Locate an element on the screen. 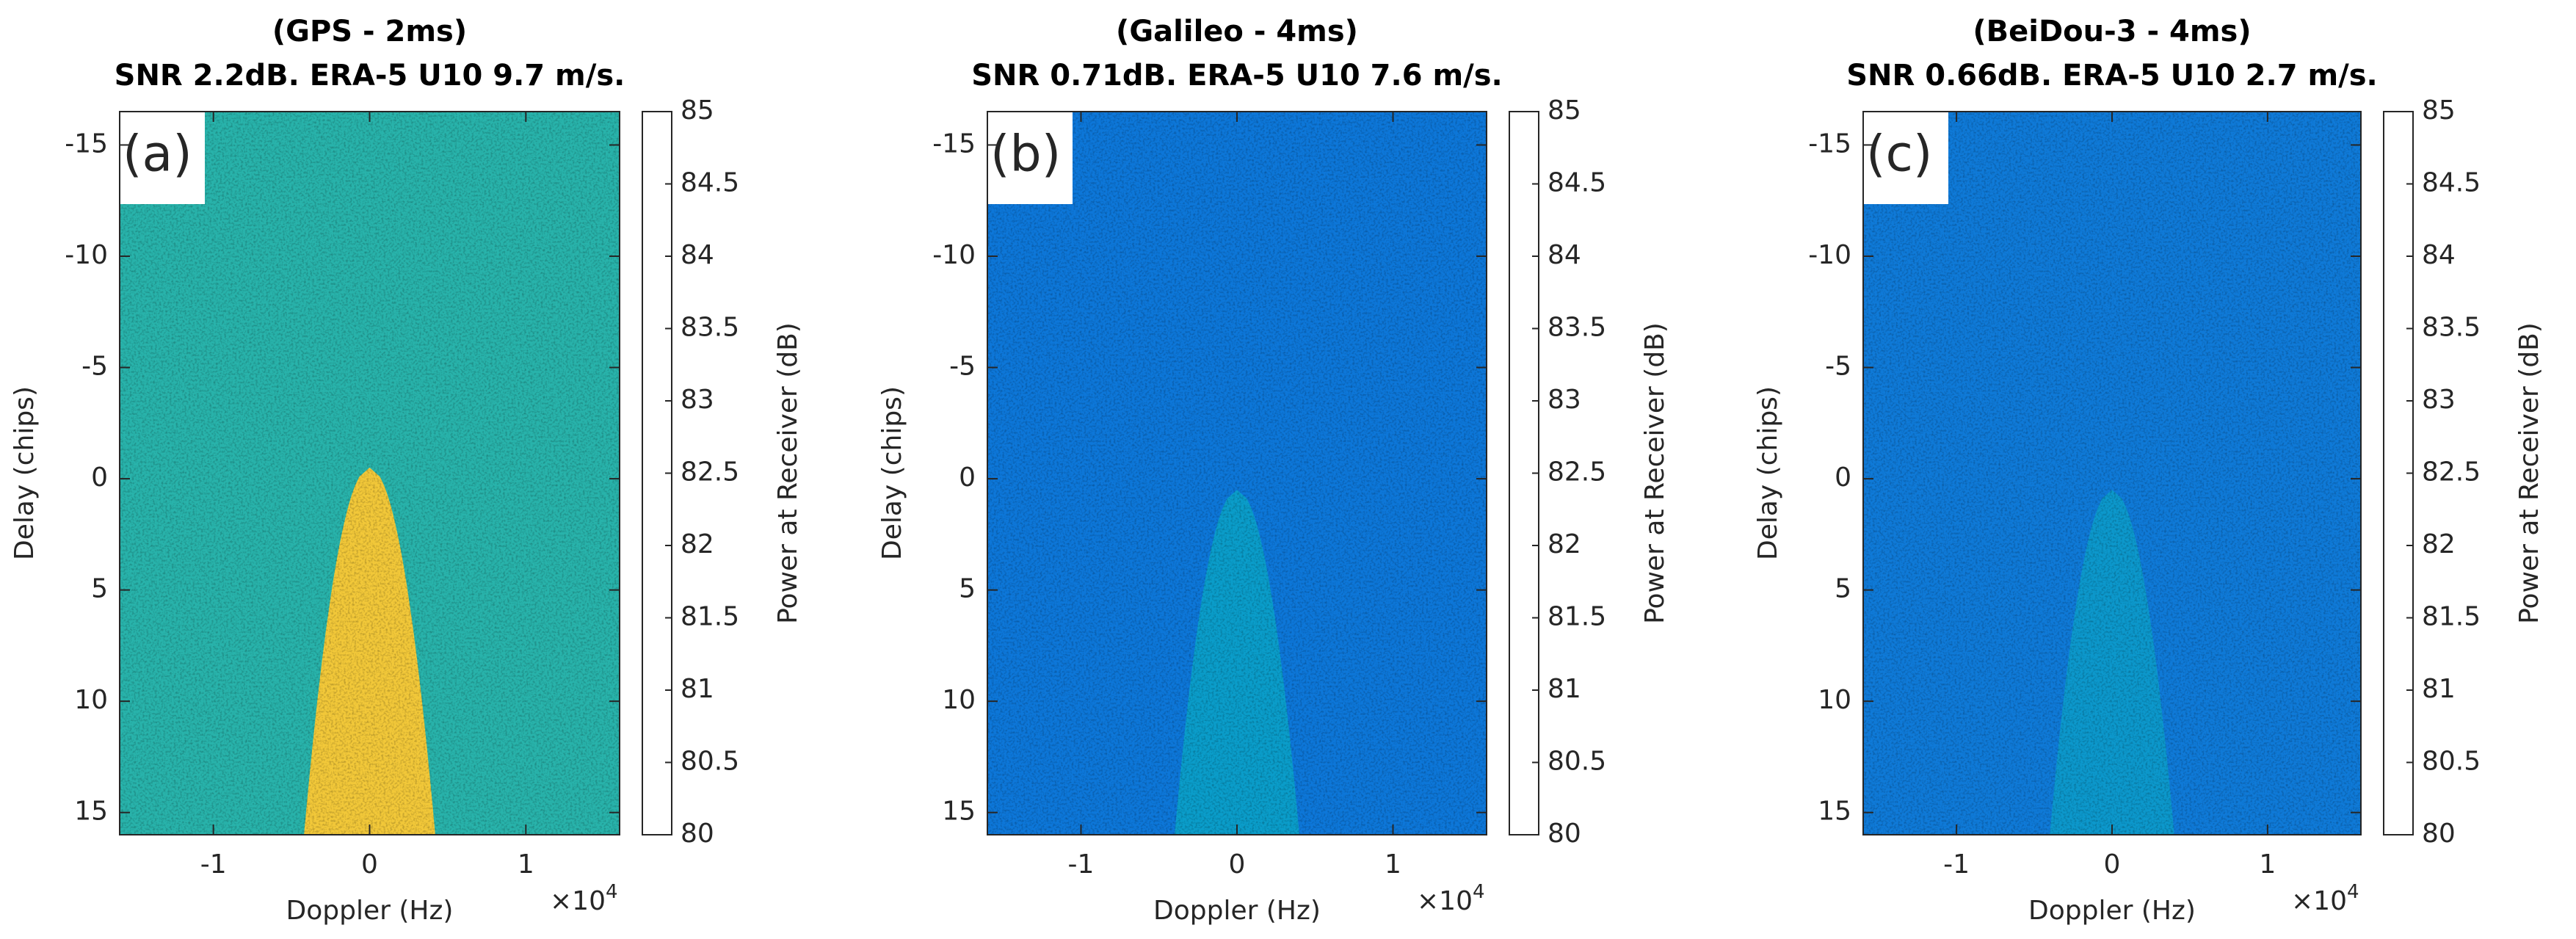 This screenshot has height=939, width=2576. panel-label: (c) is located at coordinates (1899, 155).